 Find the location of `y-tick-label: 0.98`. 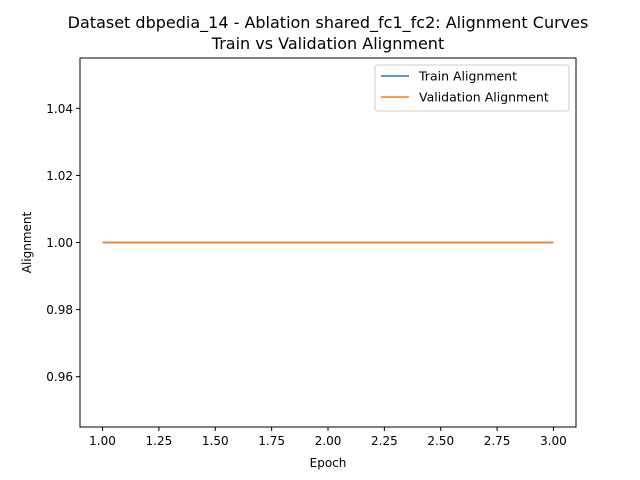

y-tick-label: 0.98 is located at coordinates (59, 310).